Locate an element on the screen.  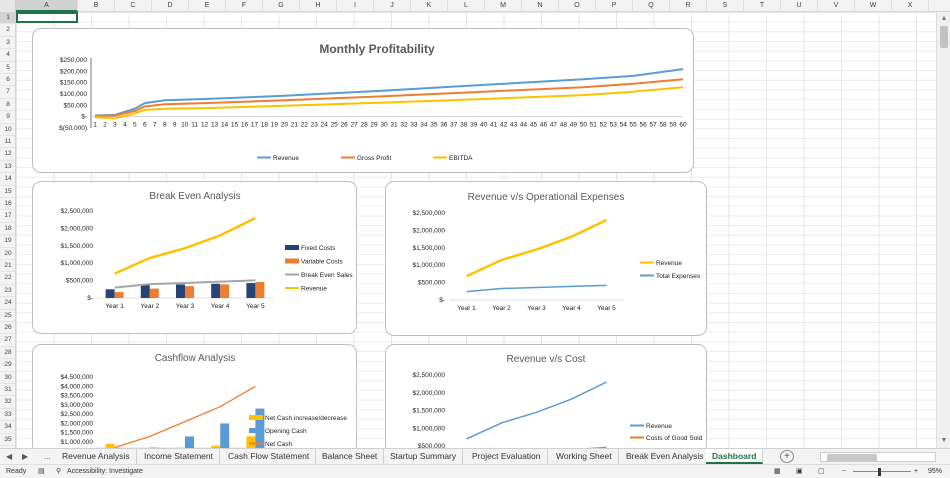
row-header-21: 21 is located at coordinates (7, 266).